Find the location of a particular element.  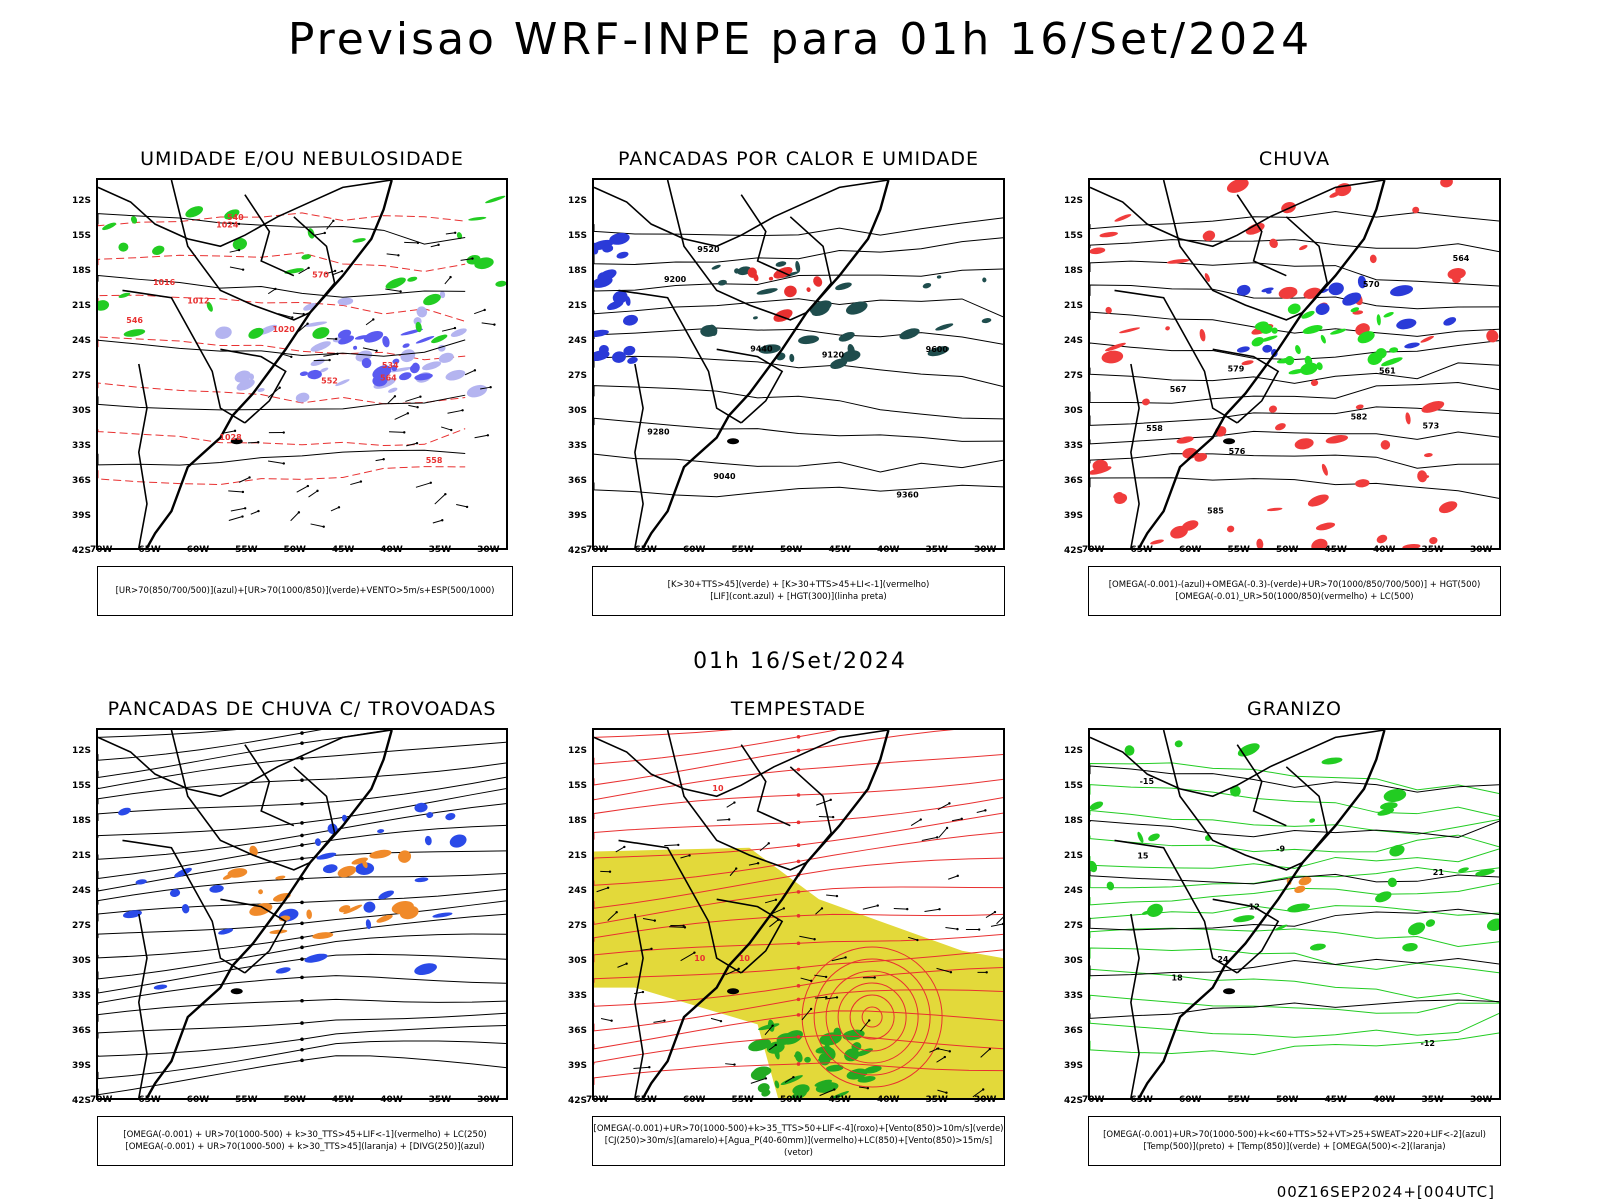

latitude-tick-label: 33S is located at coordinates (577, 996).